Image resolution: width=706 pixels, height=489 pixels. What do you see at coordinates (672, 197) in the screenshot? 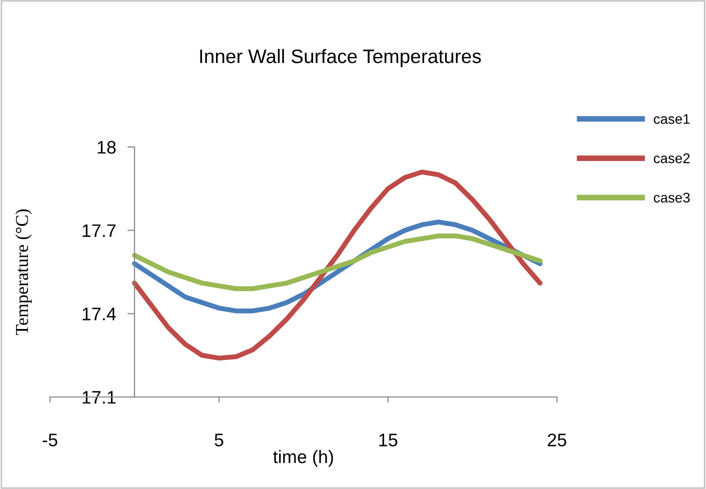
I see `legend-label: case3` at bounding box center [672, 197].